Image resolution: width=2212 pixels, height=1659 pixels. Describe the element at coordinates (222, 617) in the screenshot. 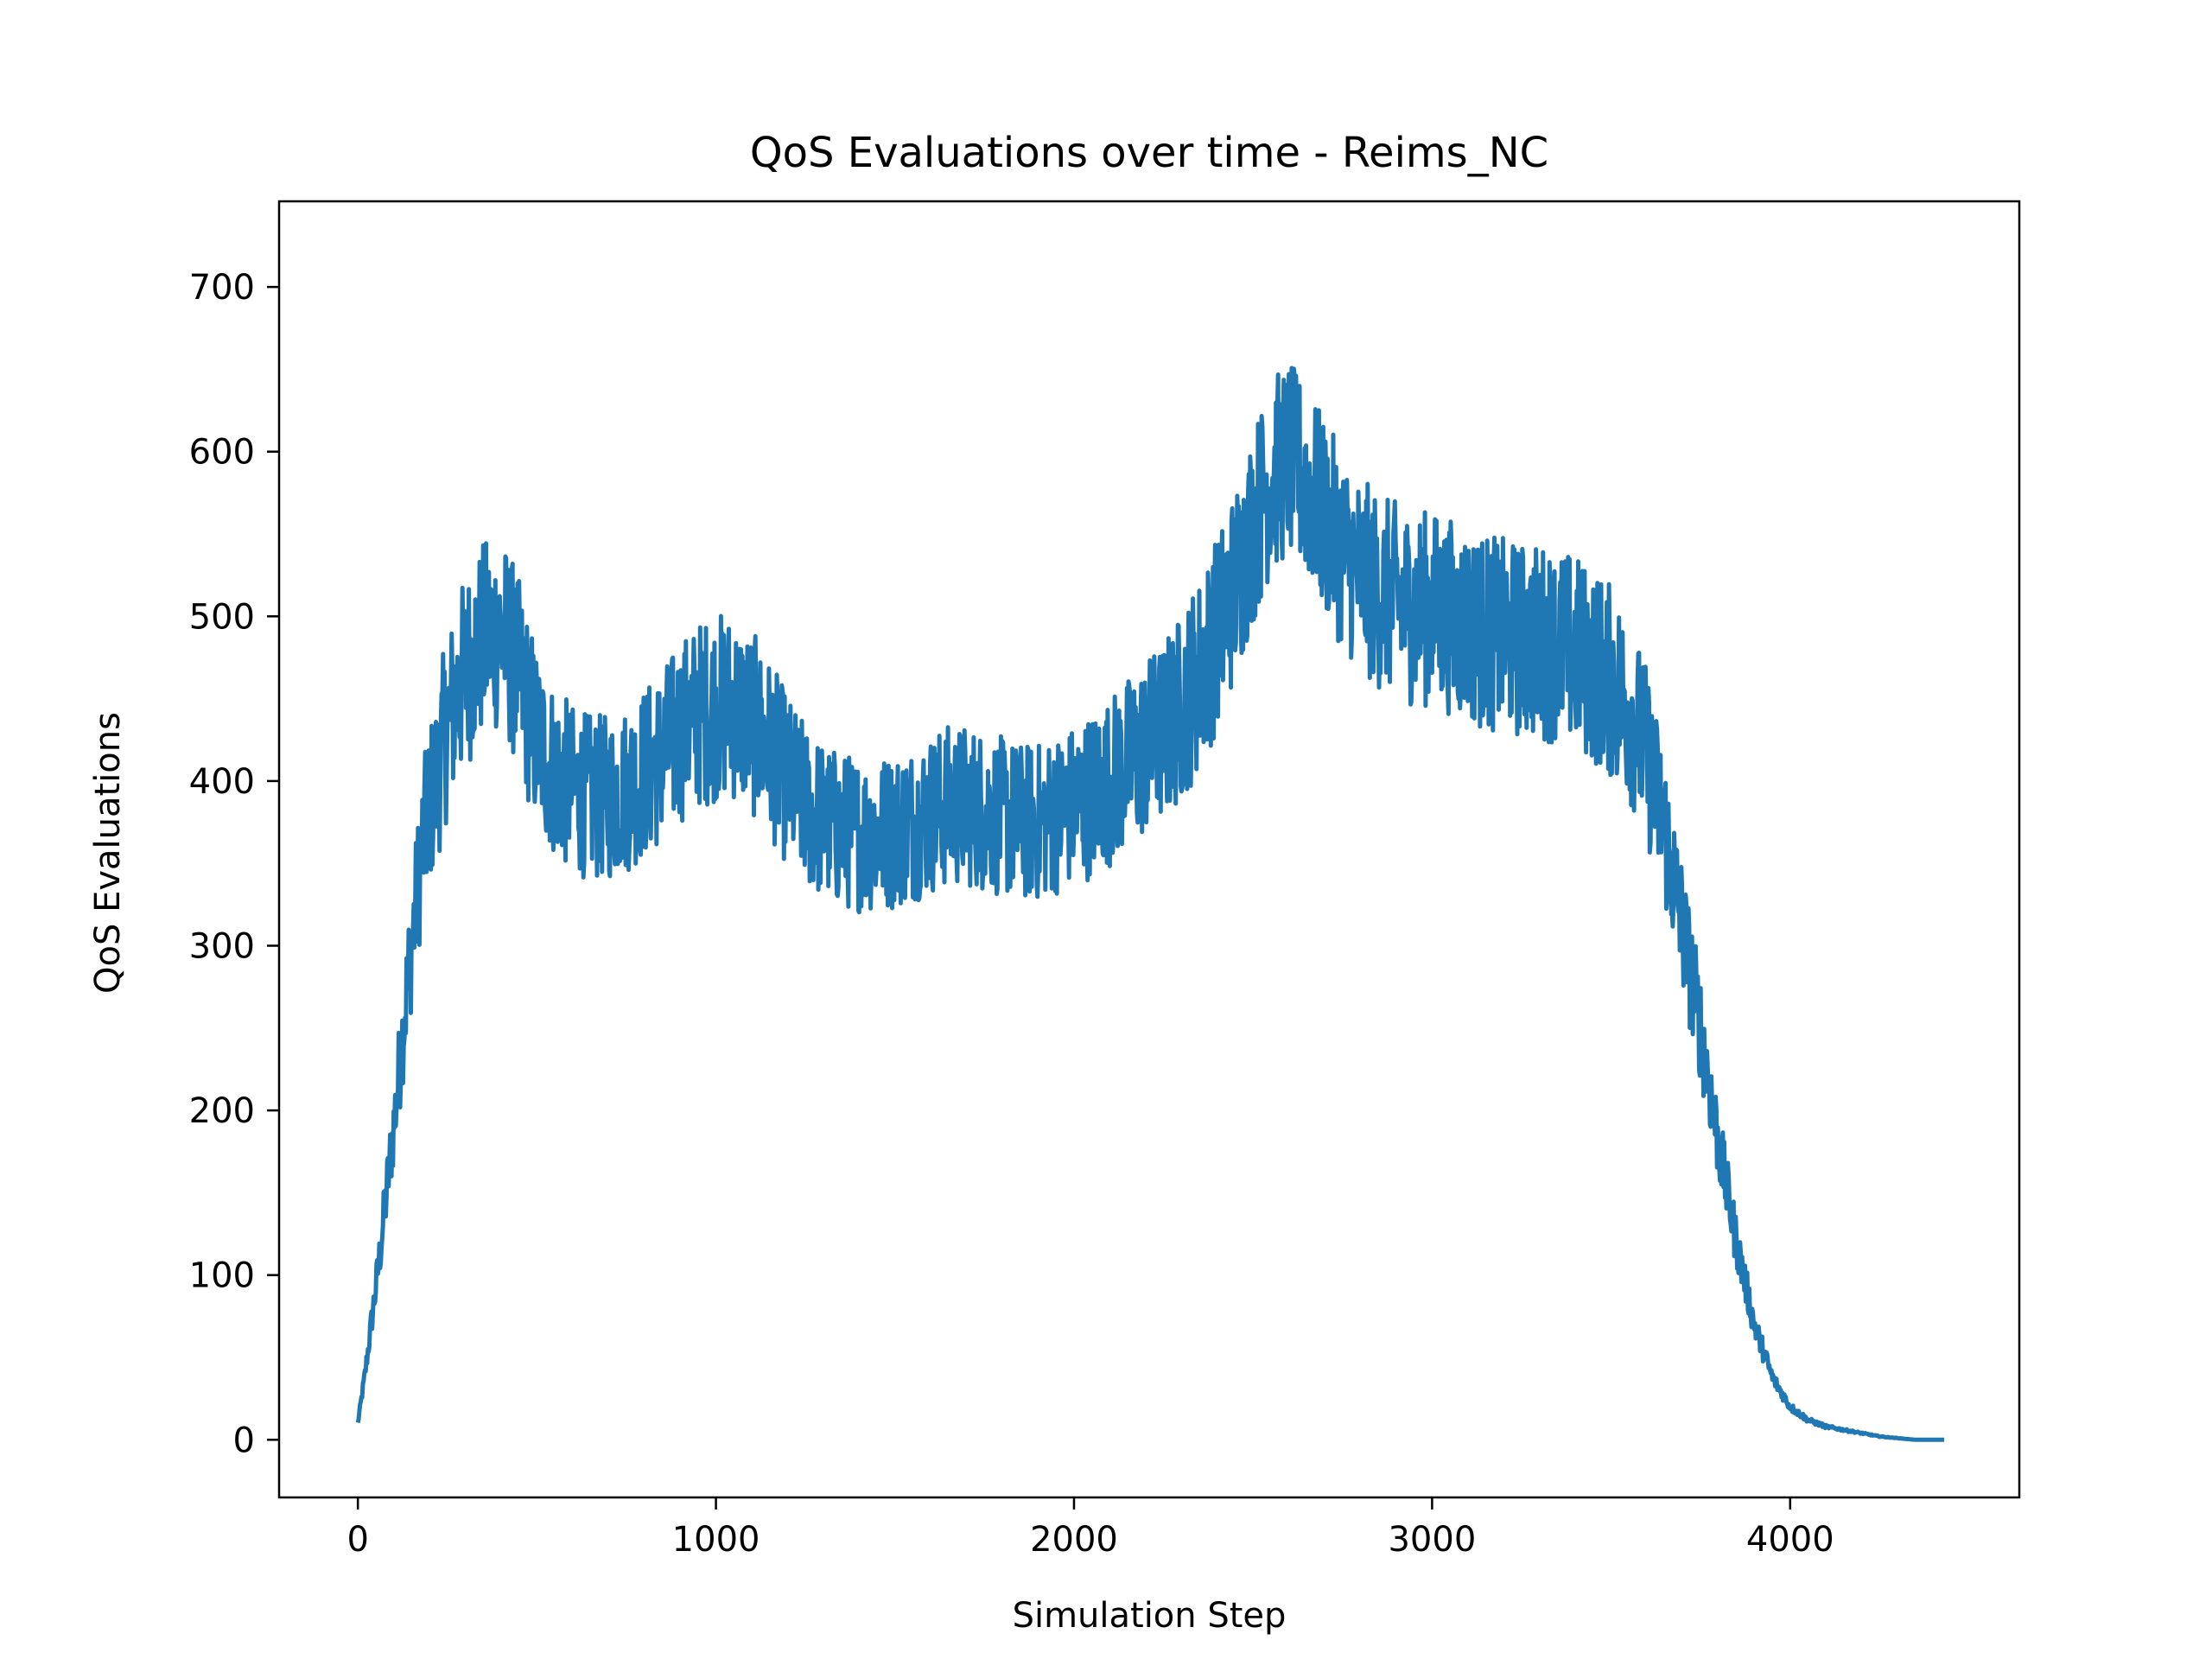

I see `y-tick-label: 500` at that location.